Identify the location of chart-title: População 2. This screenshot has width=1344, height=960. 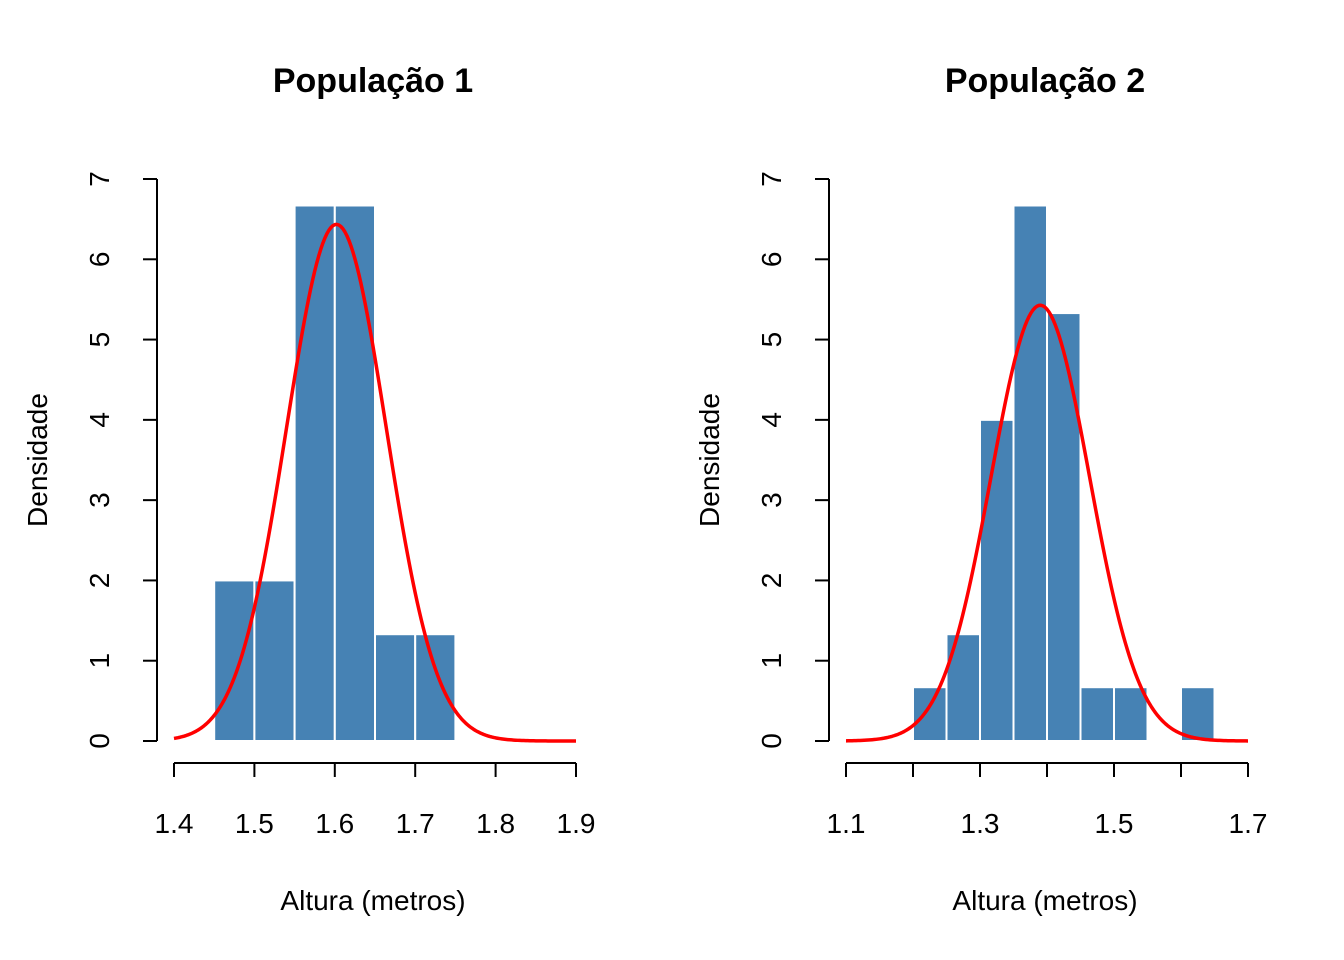
(1045, 81).